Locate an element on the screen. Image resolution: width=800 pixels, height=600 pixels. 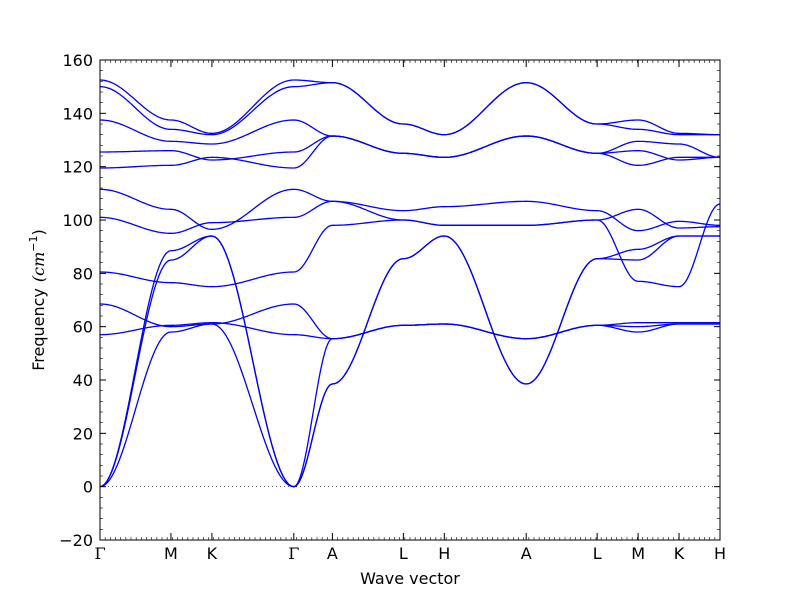
x-tick-label-10: M is located at coordinates (638, 553).